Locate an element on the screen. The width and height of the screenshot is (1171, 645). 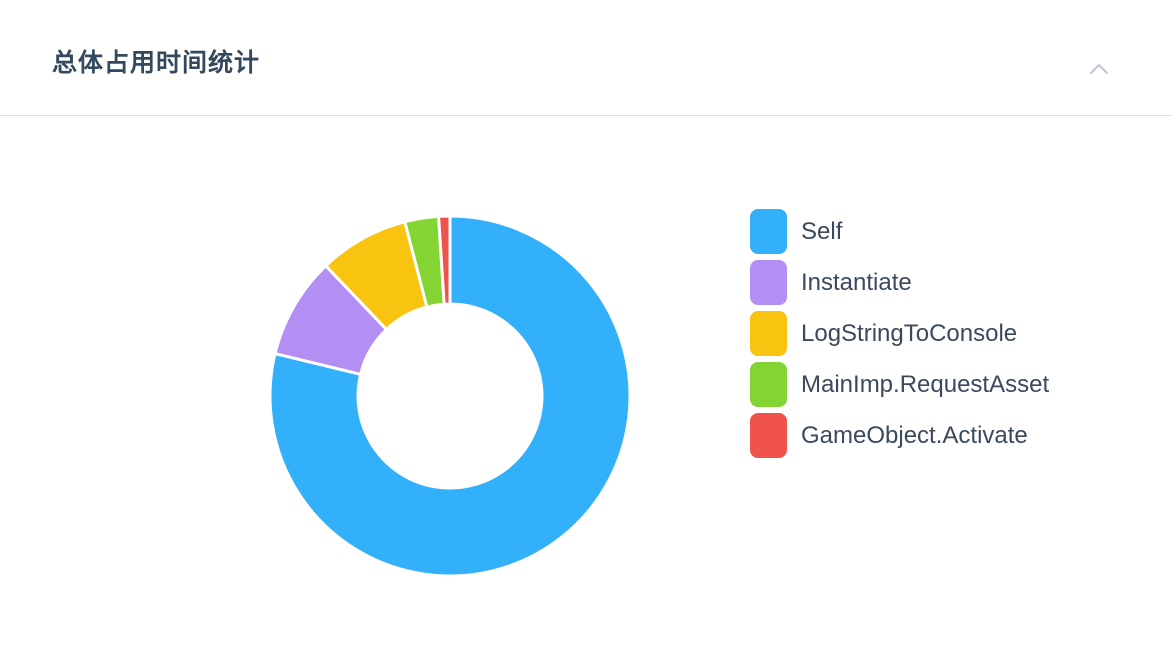
chevron-up-icon is located at coordinates (1099, 68).